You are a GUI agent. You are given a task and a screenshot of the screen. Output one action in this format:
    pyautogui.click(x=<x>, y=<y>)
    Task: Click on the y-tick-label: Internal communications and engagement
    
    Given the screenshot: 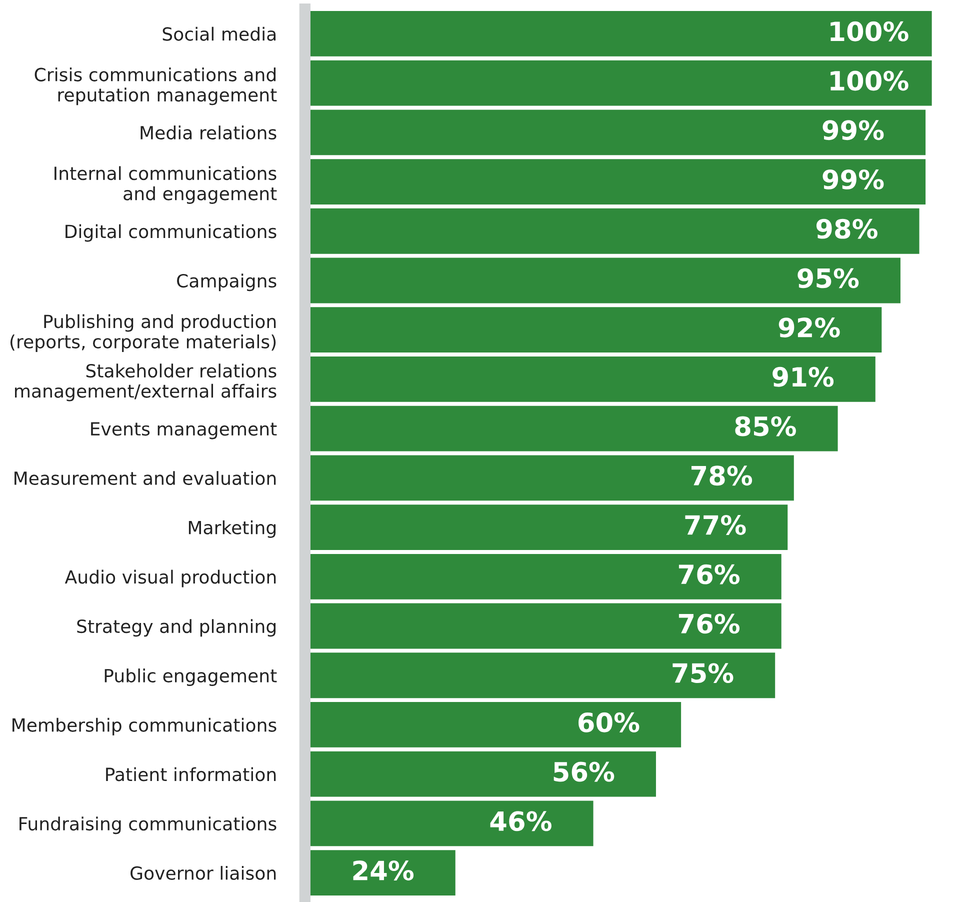 What is the action you would take?
    pyautogui.click(x=165, y=185)
    